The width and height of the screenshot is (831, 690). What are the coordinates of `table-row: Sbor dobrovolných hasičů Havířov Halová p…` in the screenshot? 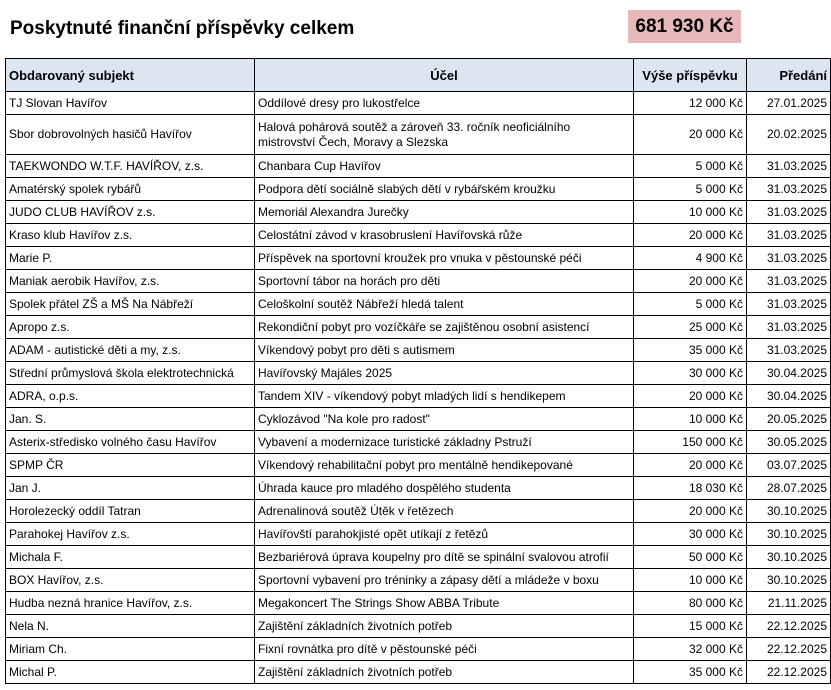 It's located at (418, 134).